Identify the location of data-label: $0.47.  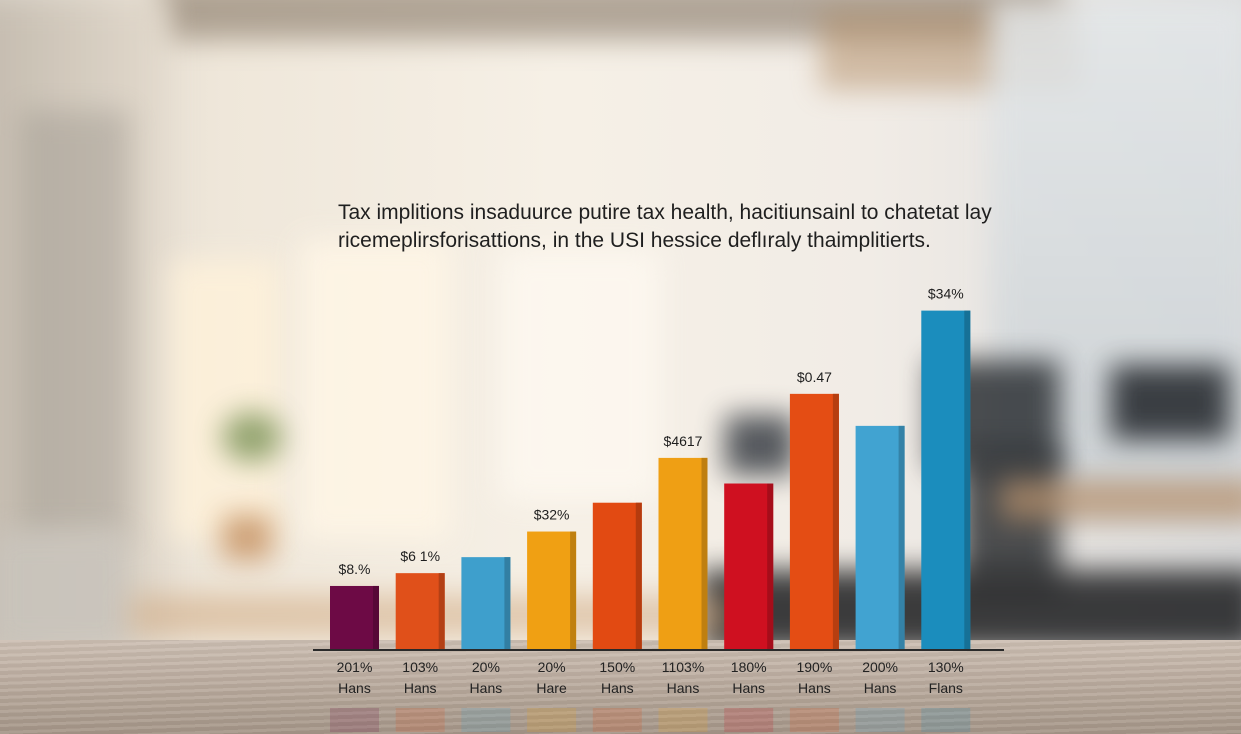
(814, 377).